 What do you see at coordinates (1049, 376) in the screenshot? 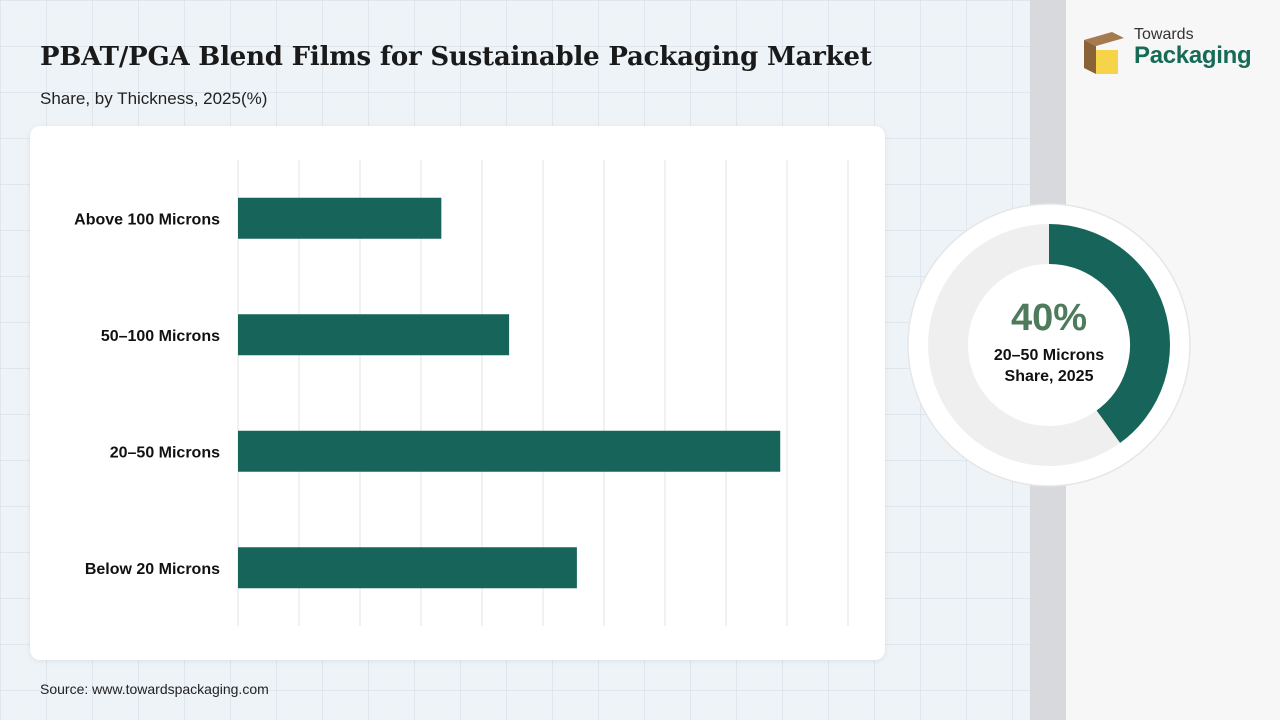
I see `donut-share-label: Share, 2025` at bounding box center [1049, 376].